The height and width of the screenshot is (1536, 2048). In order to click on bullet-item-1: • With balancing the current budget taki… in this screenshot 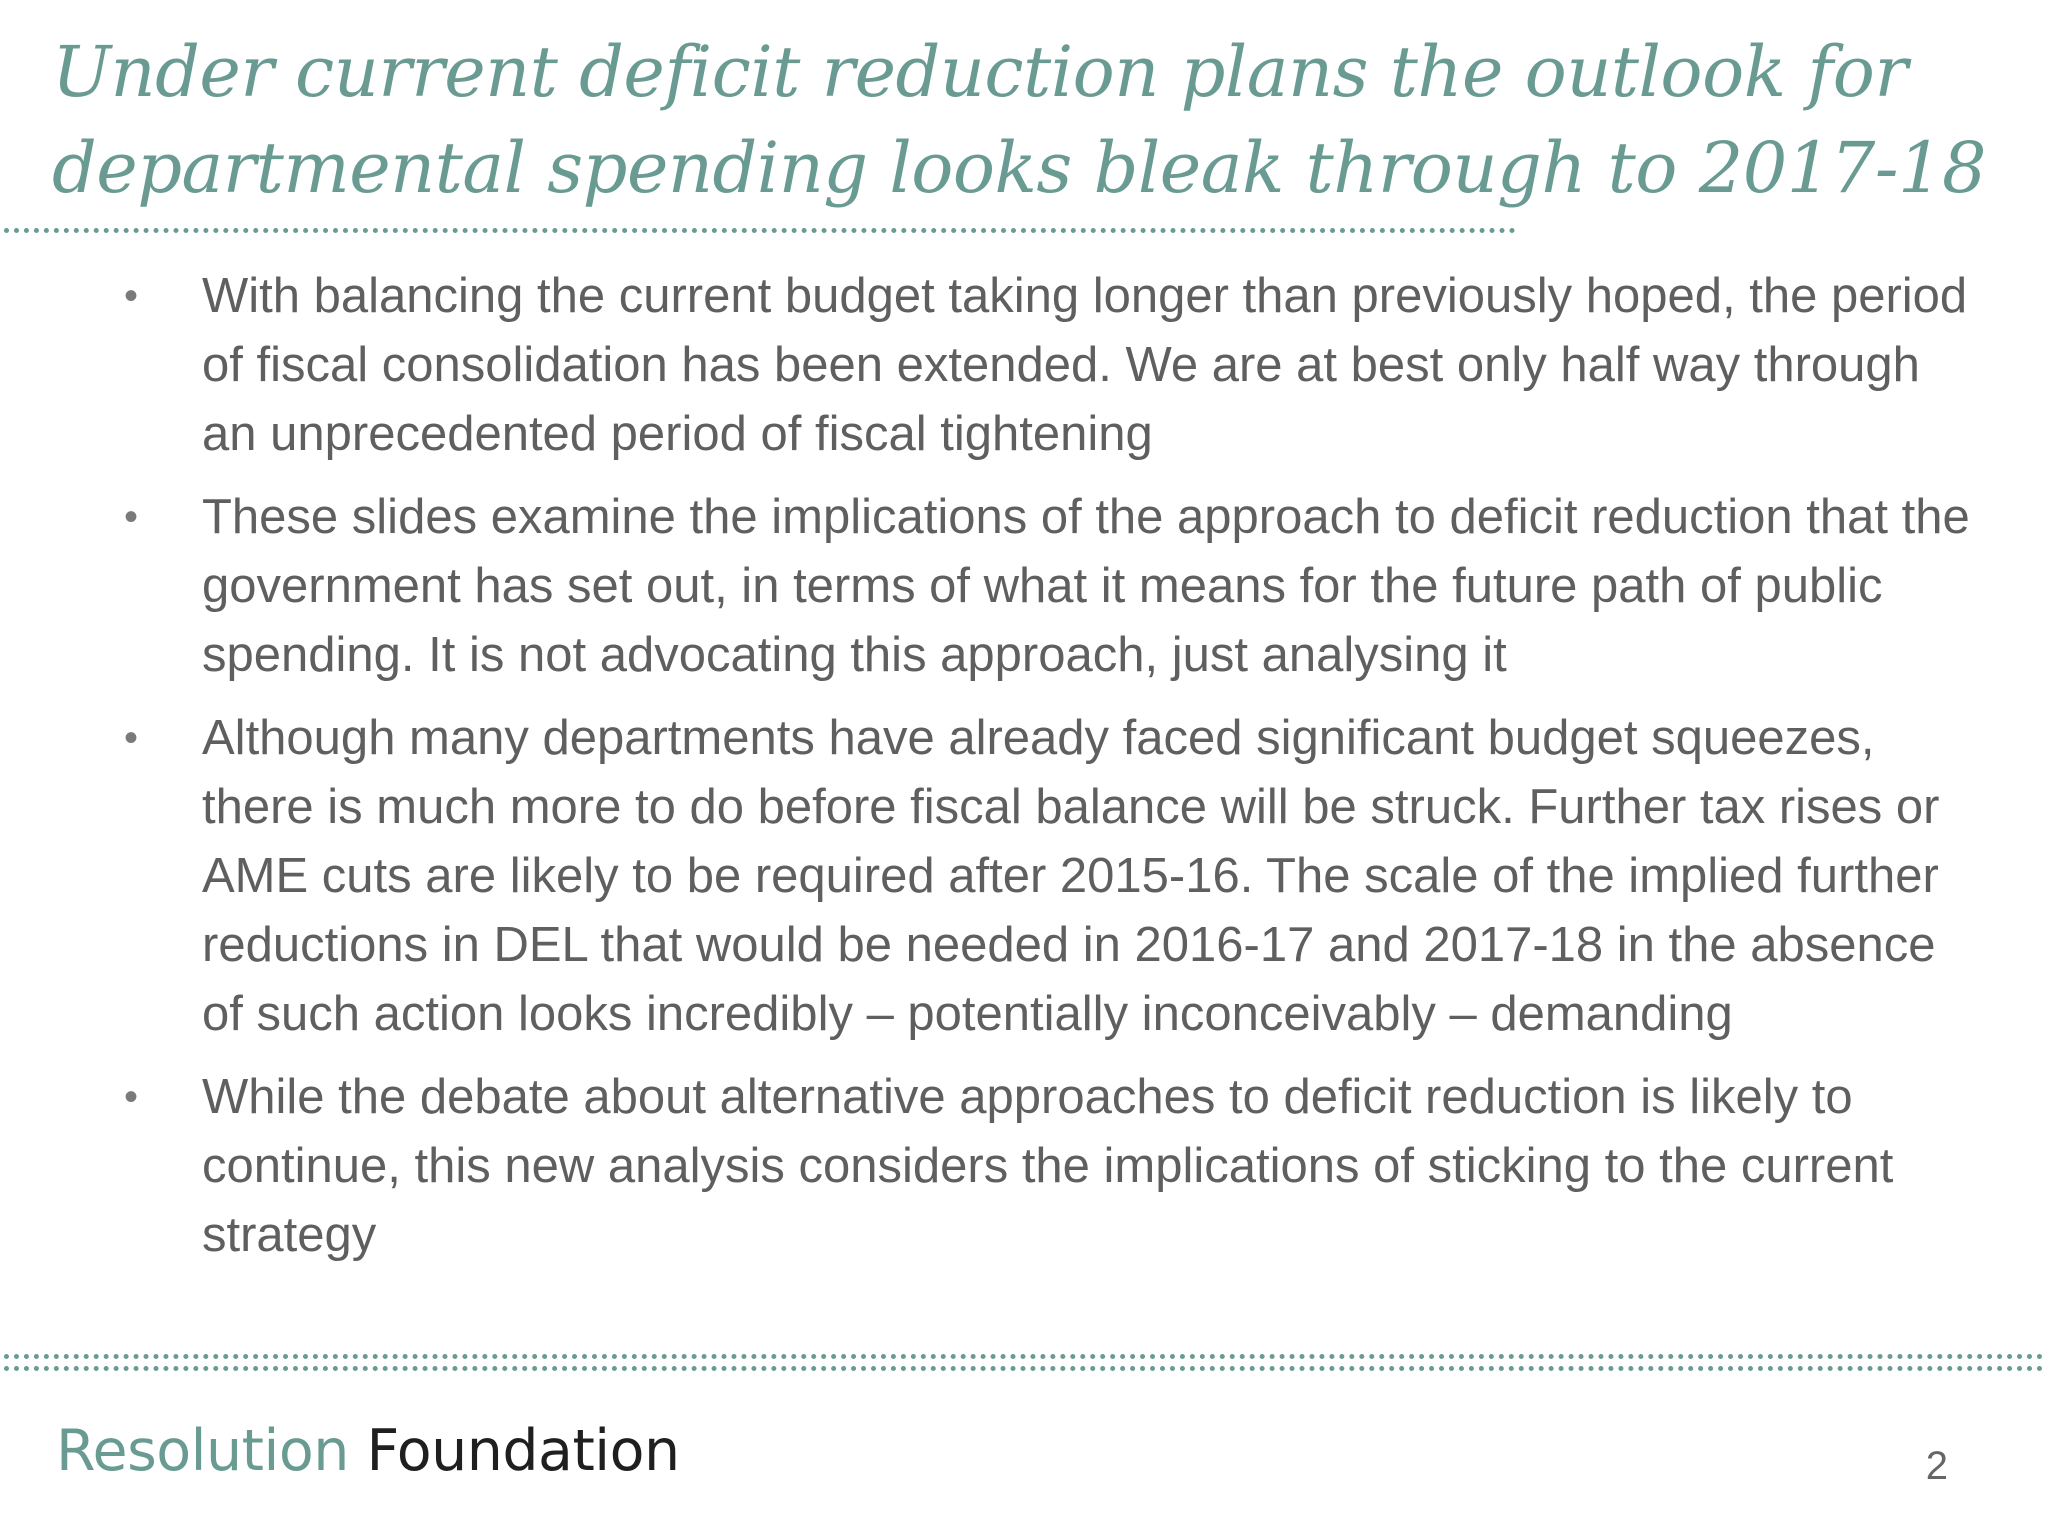, I will do `click(1050, 365)`.